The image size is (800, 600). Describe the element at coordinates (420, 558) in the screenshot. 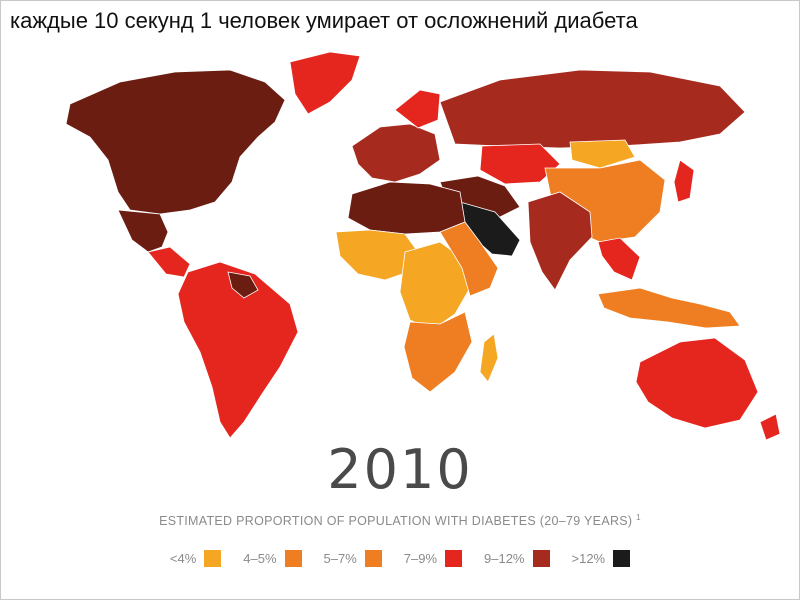

I see `legend-label: 7–9%` at that location.